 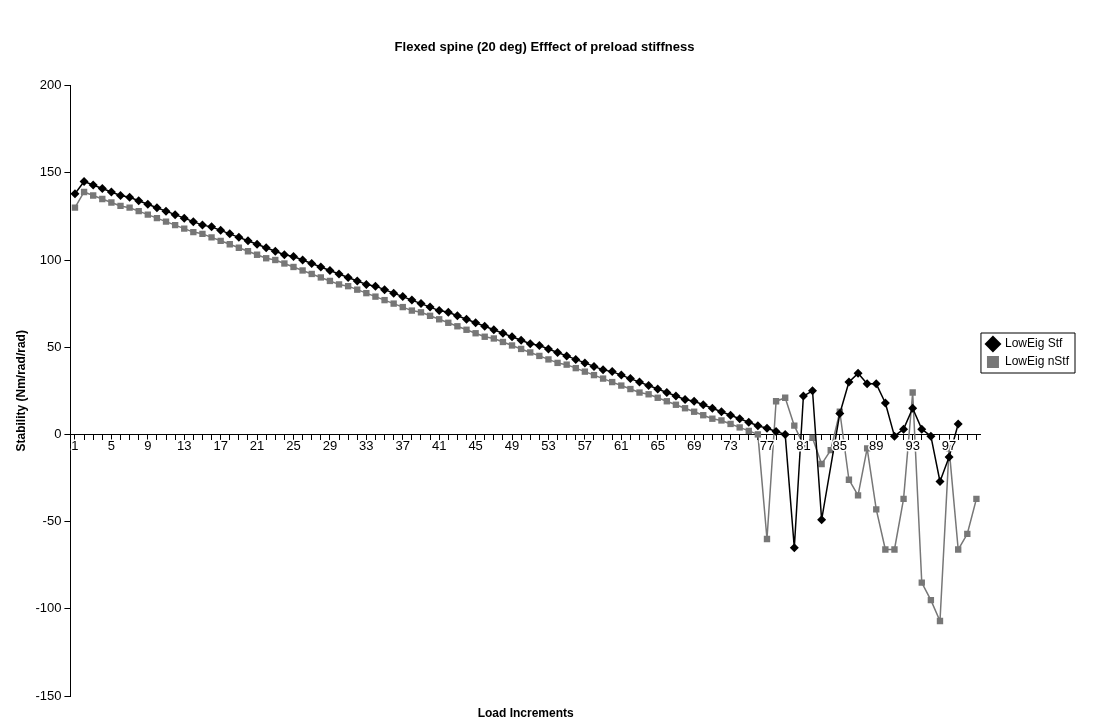 What do you see at coordinates (1033, 343) in the screenshot?
I see `legend-label: LowEig Stf` at bounding box center [1033, 343].